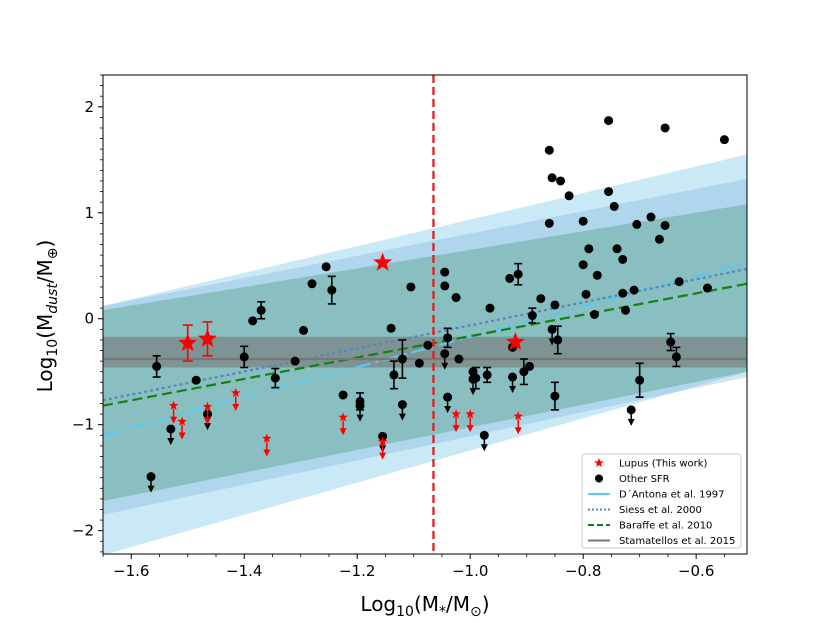 Image resolution: width=830 pixels, height=623 pixels. Describe the element at coordinates (486, 604) in the screenshot. I see `x-title-end: )` at that location.